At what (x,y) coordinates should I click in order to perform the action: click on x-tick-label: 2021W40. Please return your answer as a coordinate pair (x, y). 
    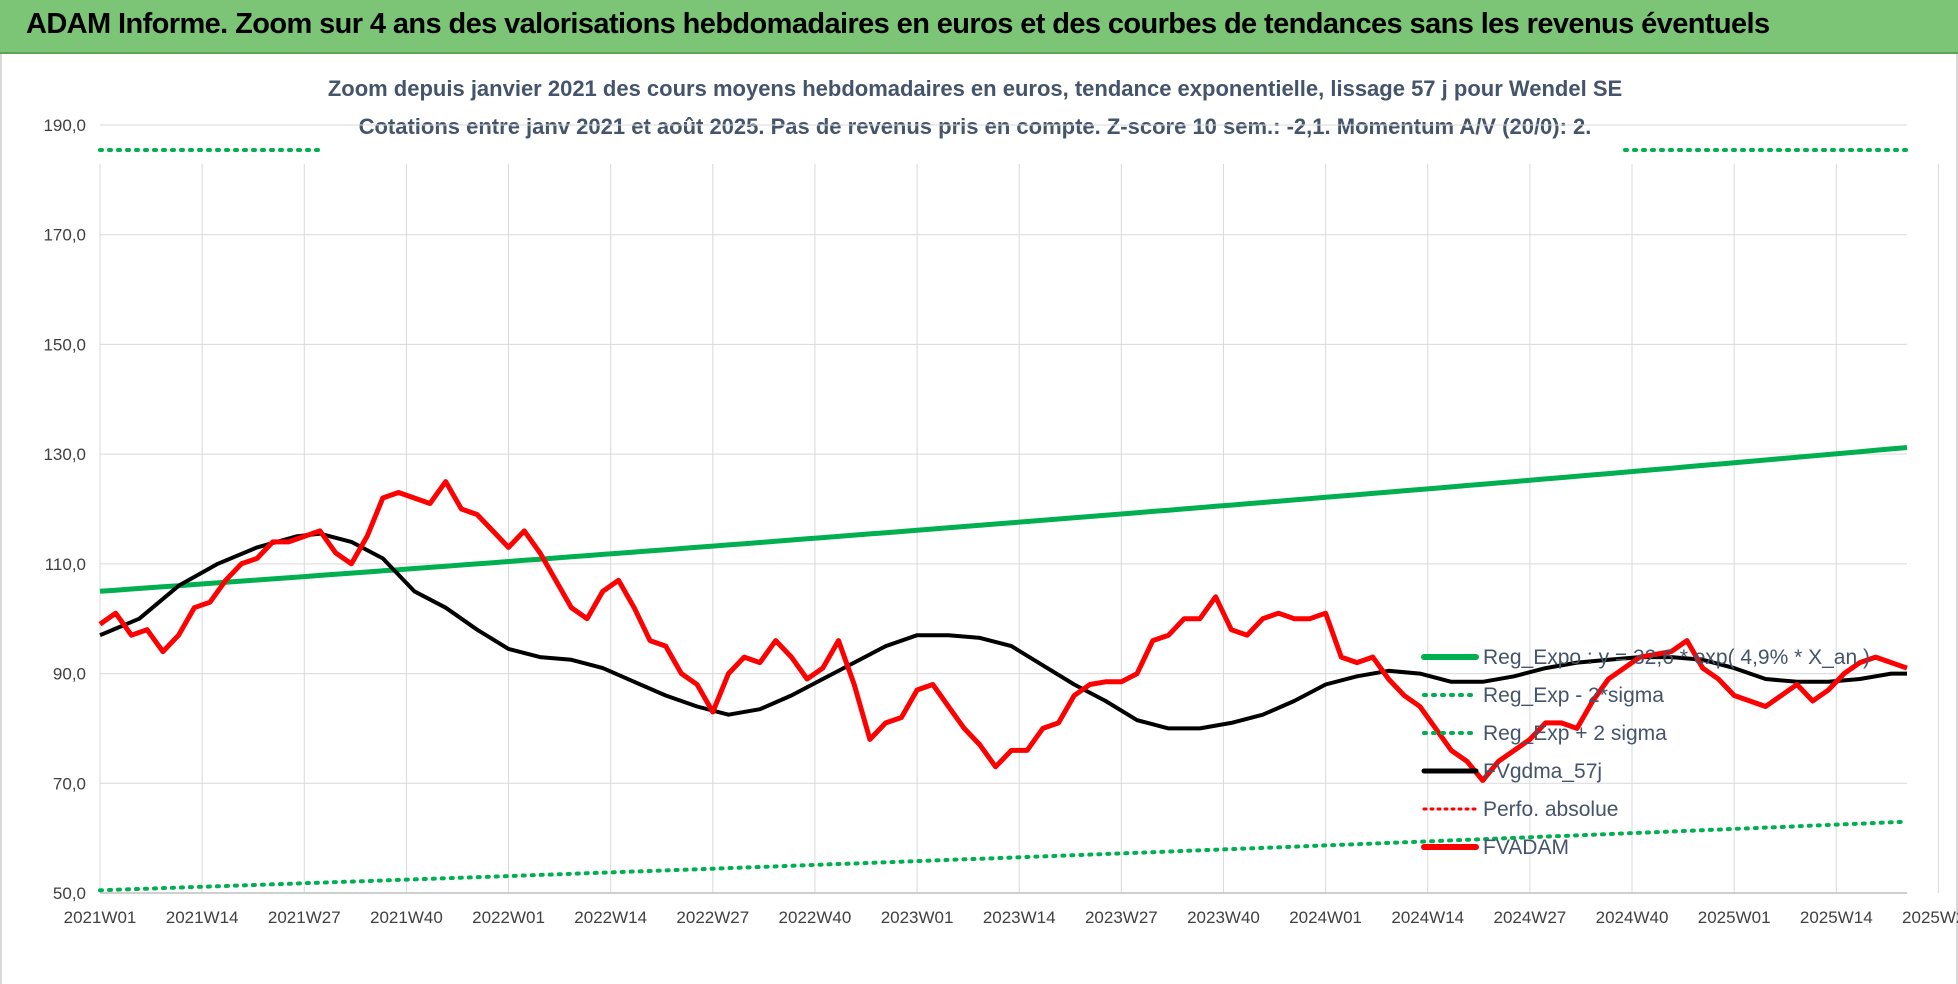
    Looking at the image, I should click on (406, 917).